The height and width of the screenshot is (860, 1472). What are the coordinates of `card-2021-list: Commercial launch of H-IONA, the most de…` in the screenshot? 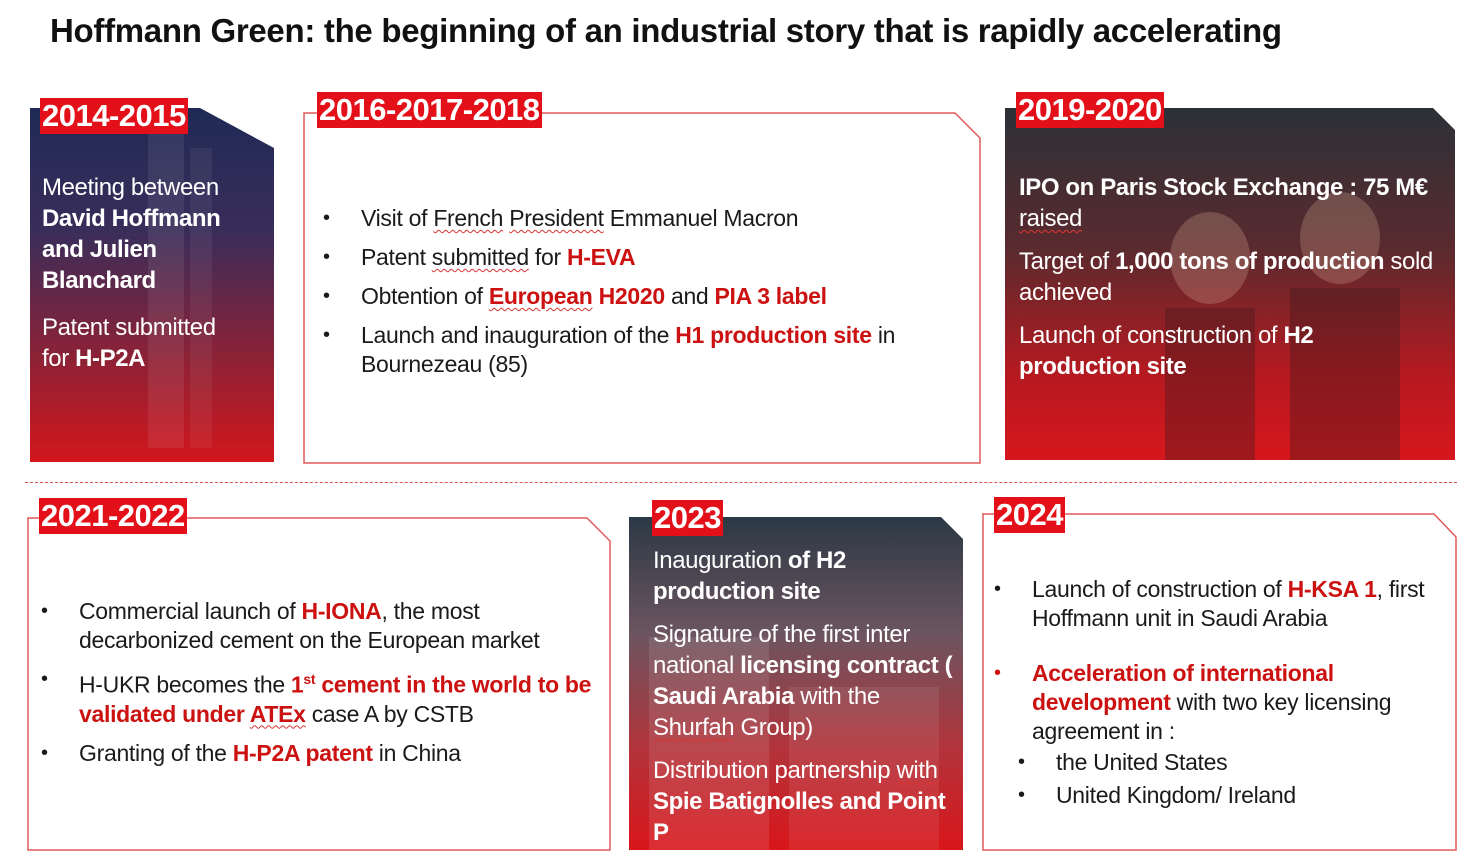 It's located at (321, 687).